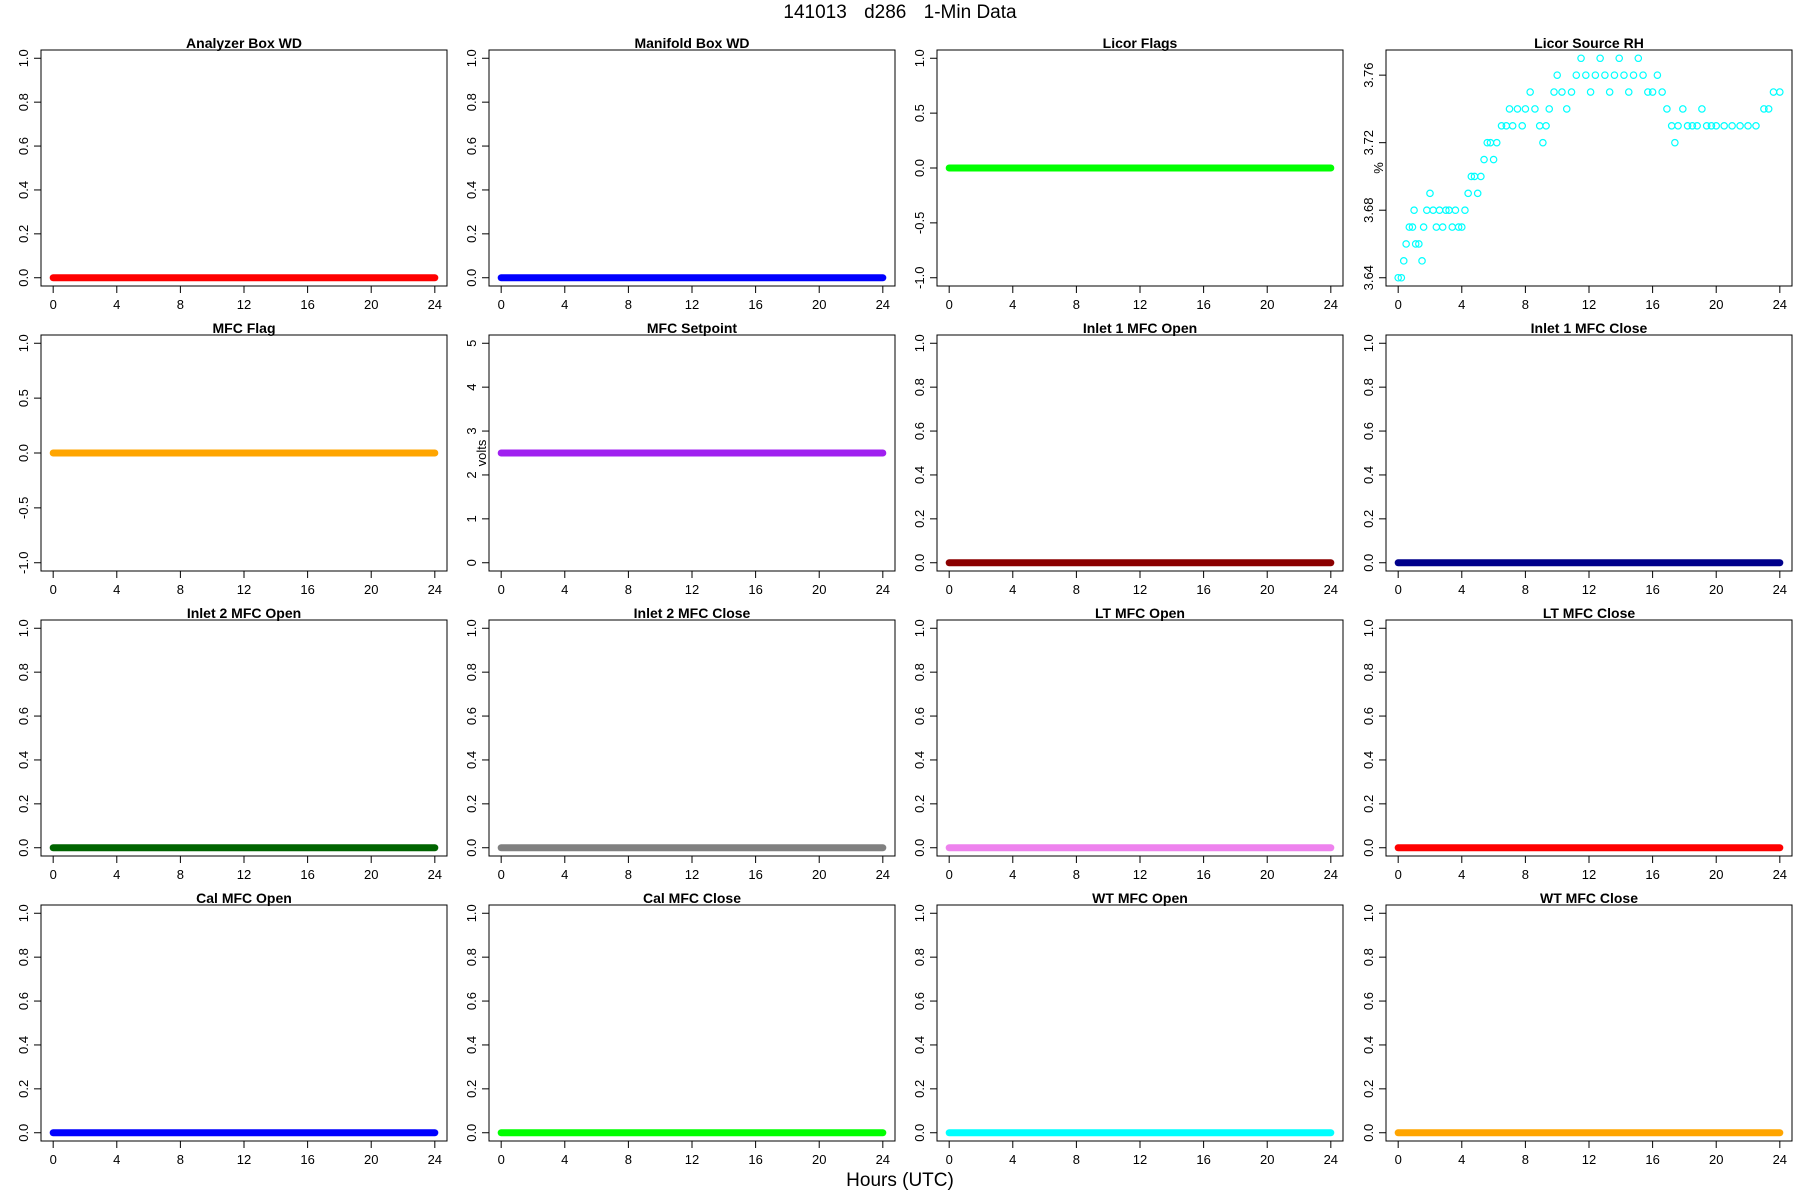 The image size is (1800, 1200). I want to click on panel-title: Cal MFC Close, so click(692, 898).